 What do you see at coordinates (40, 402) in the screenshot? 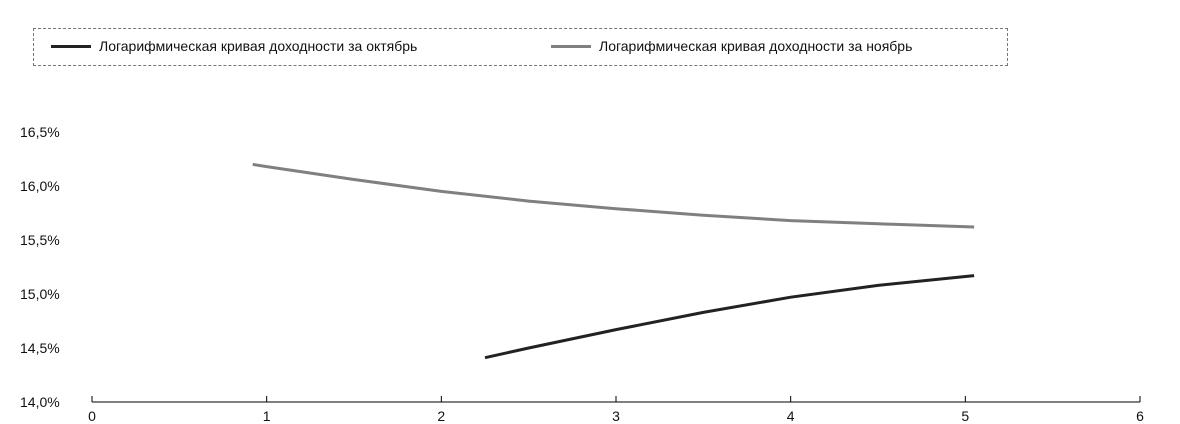
I see `y-tick-label: 14,0%` at bounding box center [40, 402].